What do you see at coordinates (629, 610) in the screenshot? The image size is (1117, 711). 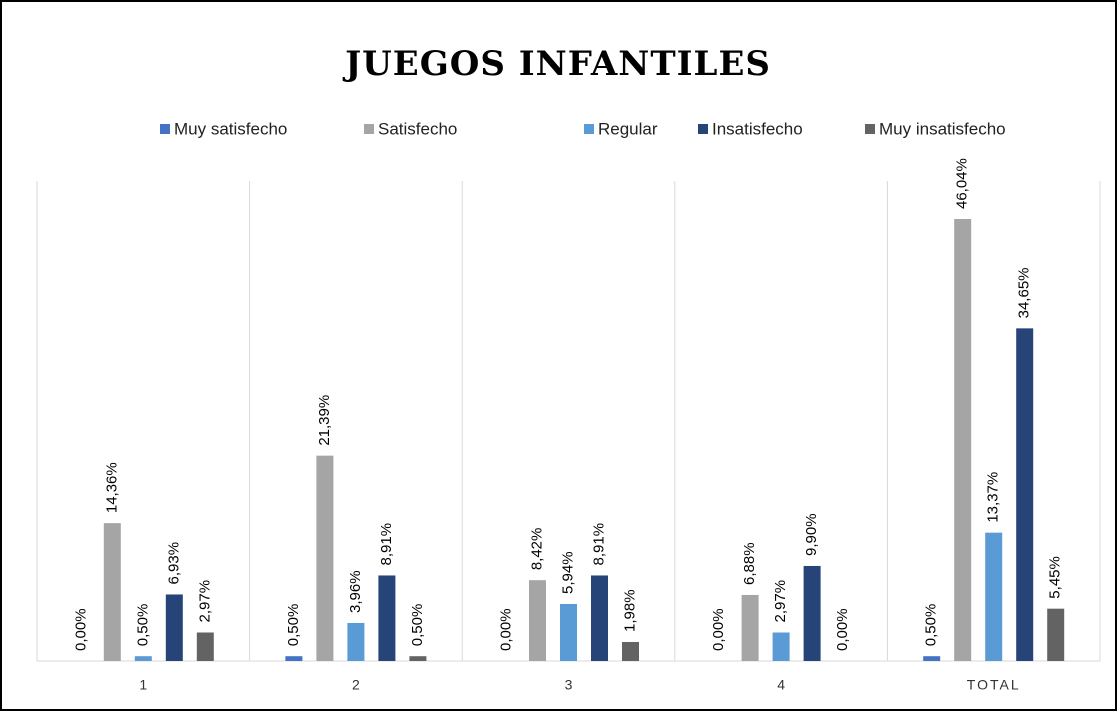 I see `data-label: 1,98%` at bounding box center [629, 610].